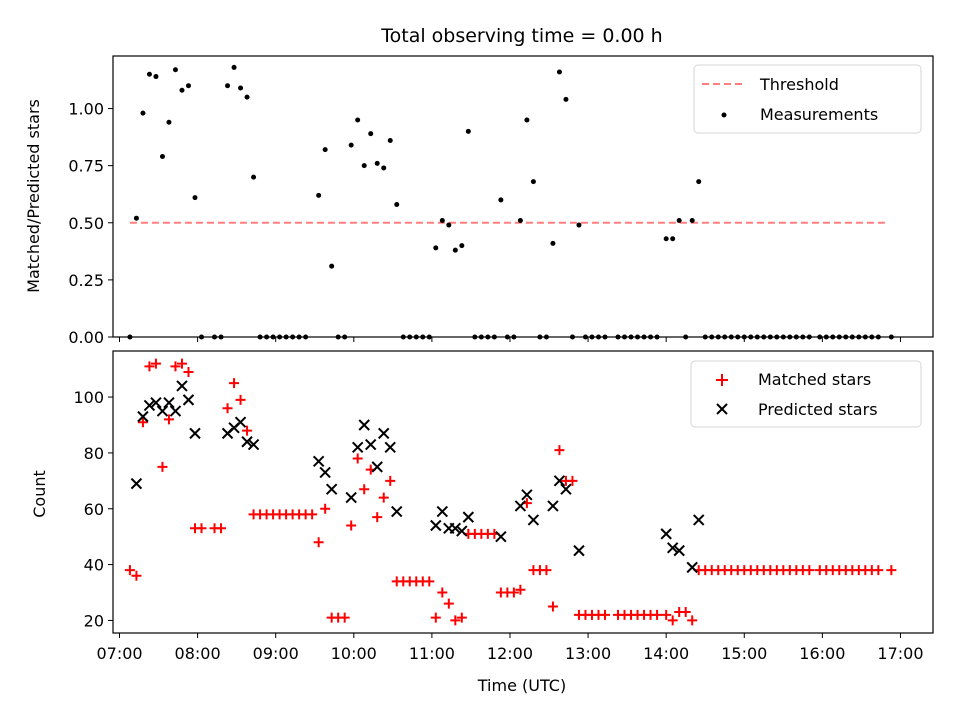  Describe the element at coordinates (86, 223) in the screenshot. I see `y-tick-label: 0.50` at that location.